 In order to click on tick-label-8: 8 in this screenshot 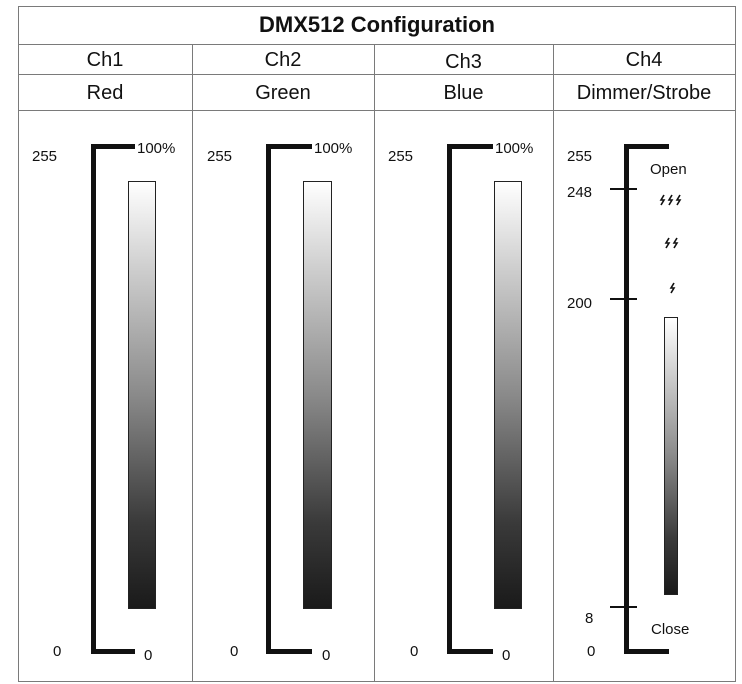, I will do `click(589, 618)`.